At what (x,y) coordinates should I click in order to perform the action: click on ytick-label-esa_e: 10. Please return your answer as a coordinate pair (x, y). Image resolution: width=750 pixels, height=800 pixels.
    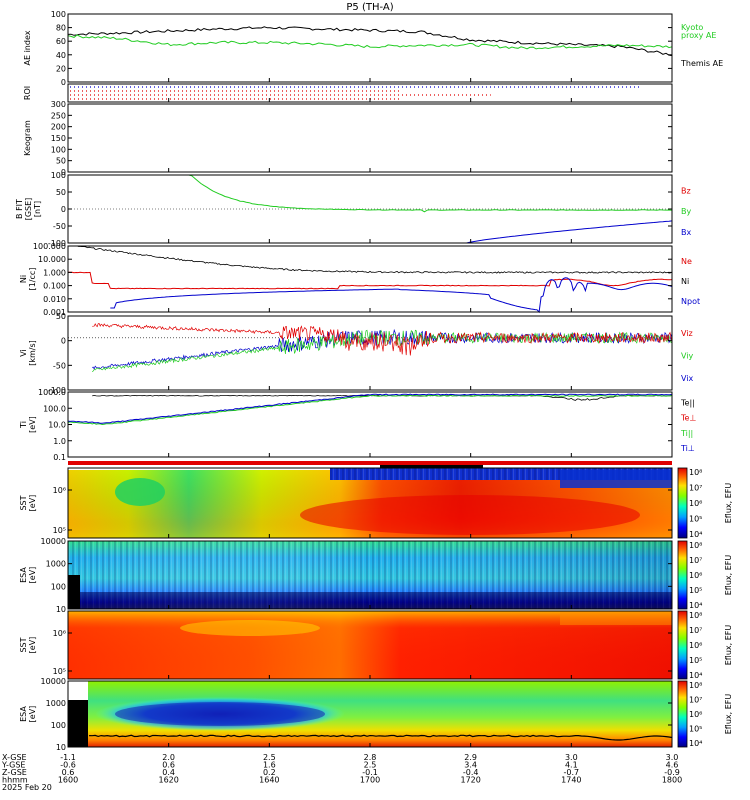
    Looking at the image, I should click on (61, 747).